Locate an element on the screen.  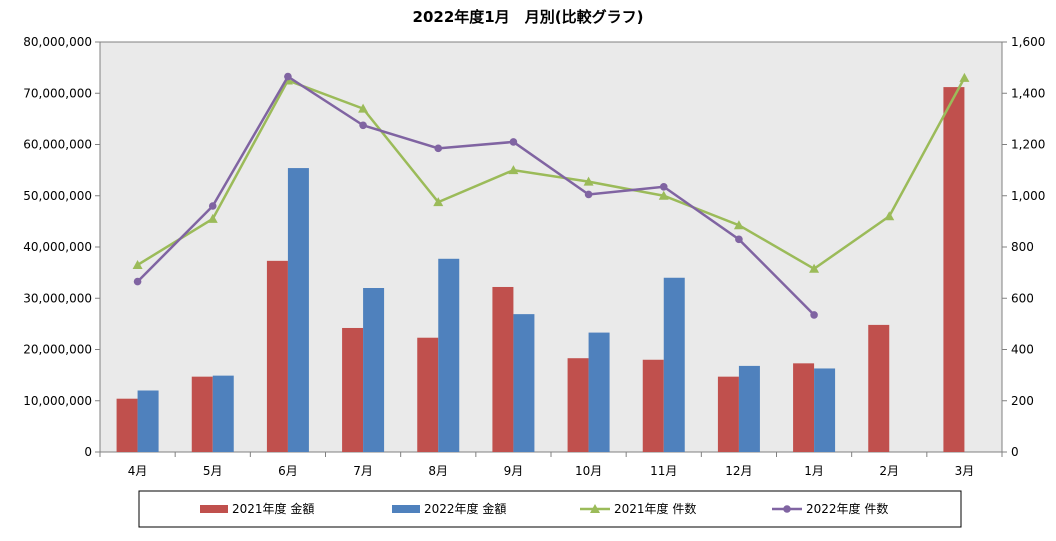
x-tick-label: 8月 is located at coordinates (438, 471).